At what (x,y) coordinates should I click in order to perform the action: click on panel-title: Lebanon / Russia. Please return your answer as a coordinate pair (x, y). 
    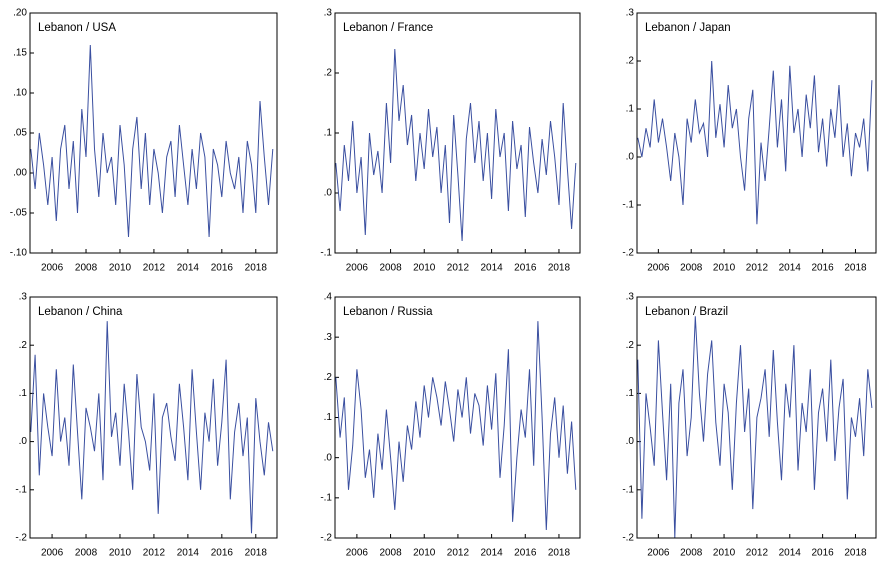
    Looking at the image, I should click on (388, 312).